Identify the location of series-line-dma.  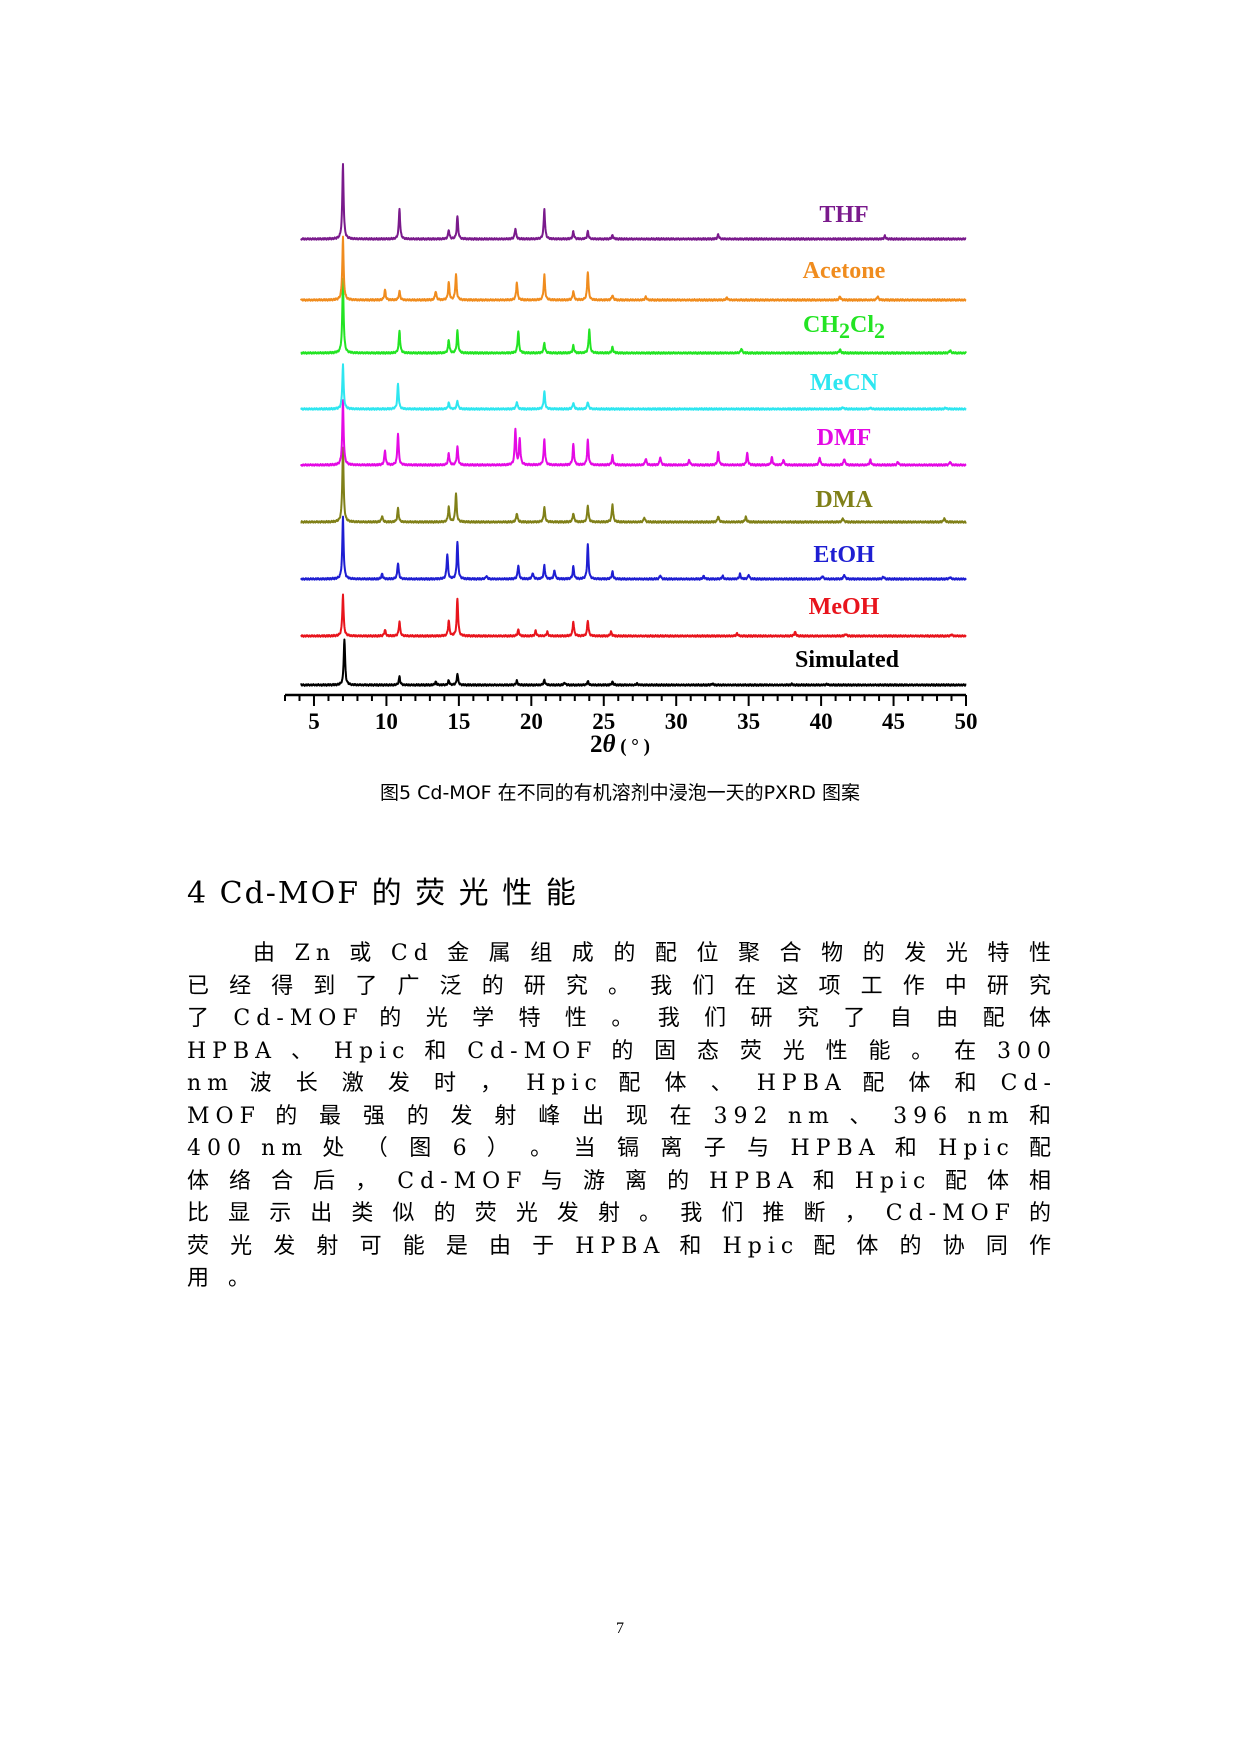
(633, 485).